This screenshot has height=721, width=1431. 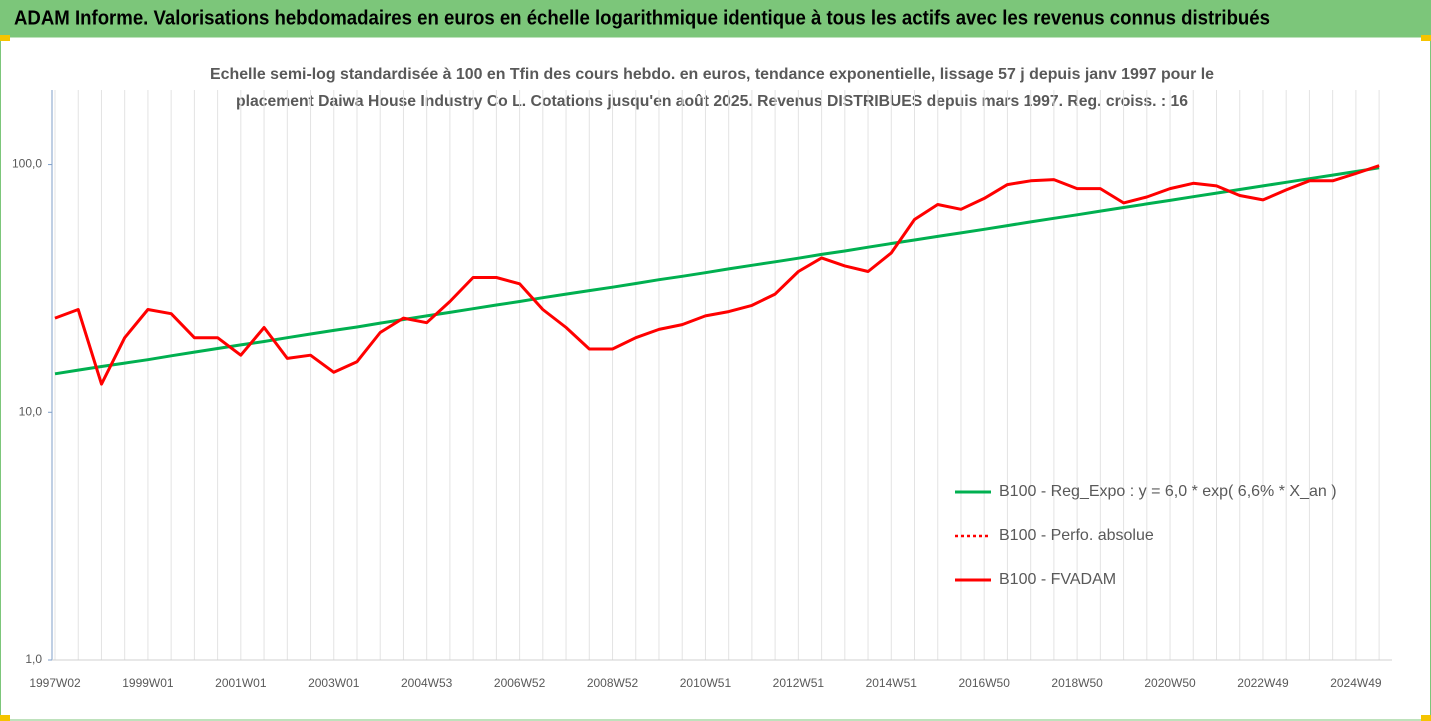 What do you see at coordinates (520, 683) in the screenshot?
I see `x-tick-label: 2006W52` at bounding box center [520, 683].